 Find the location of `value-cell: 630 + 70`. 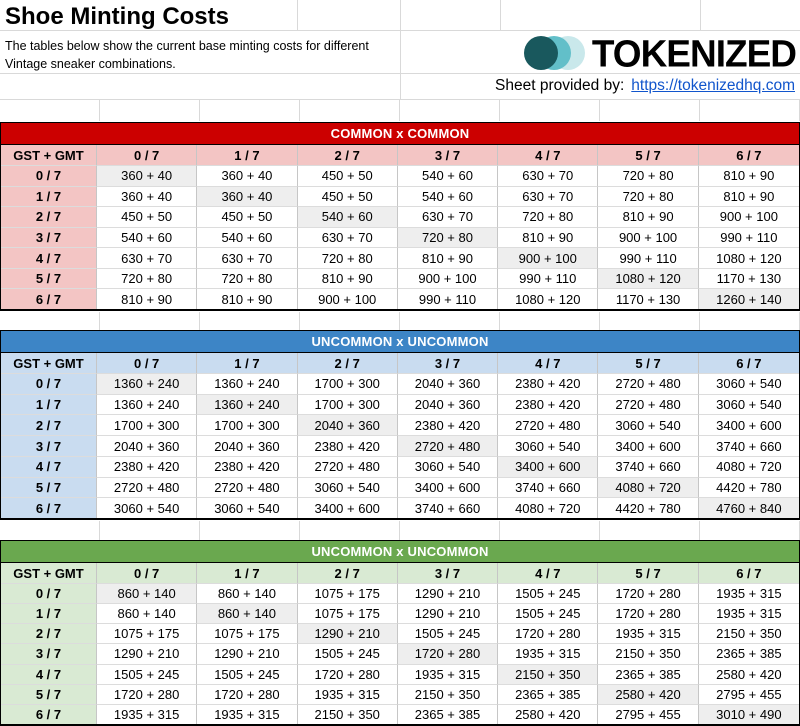

value-cell: 630 + 70 is located at coordinates (247, 258).